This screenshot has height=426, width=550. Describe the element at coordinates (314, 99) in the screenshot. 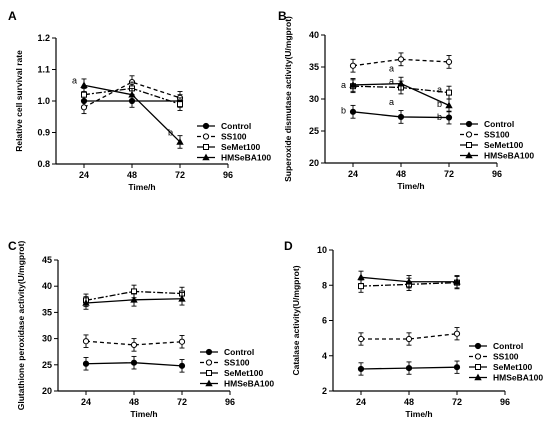

I see `y-tick-label: 30` at that location.